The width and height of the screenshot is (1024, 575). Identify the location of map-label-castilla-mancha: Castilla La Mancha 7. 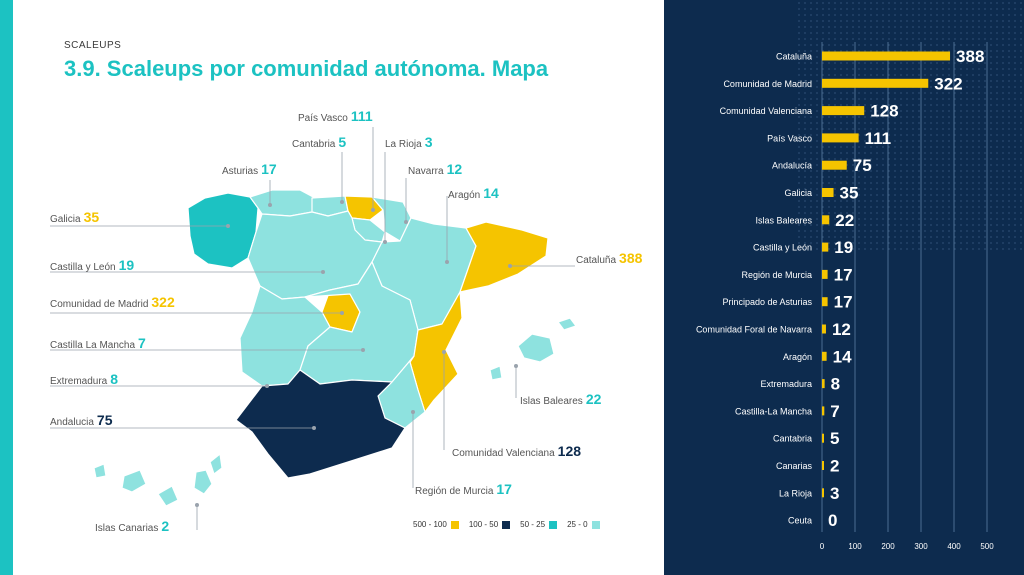
(98, 343).